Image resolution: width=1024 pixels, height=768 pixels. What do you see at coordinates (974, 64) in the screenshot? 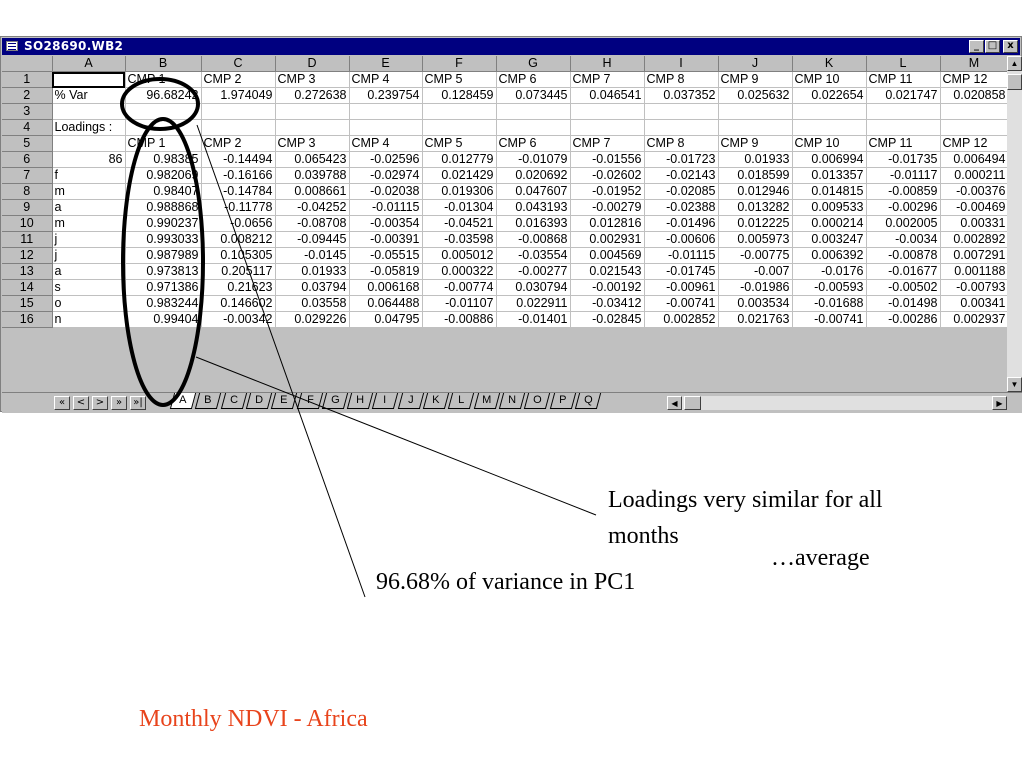
I see `column-header-m: M` at bounding box center [974, 64].